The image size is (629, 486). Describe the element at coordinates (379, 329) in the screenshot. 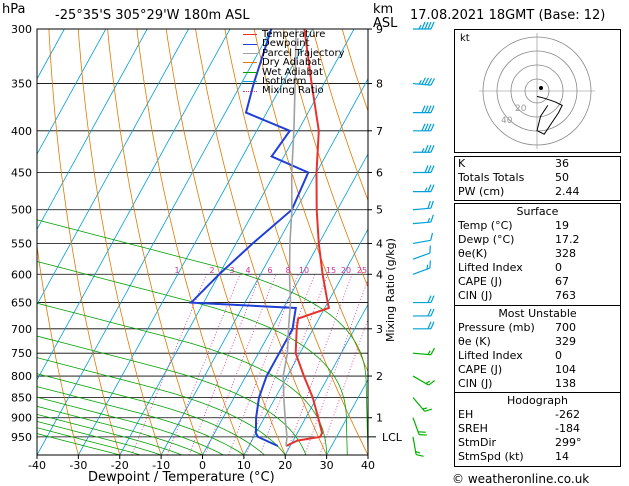

I see `km-tick-label: 3` at that location.